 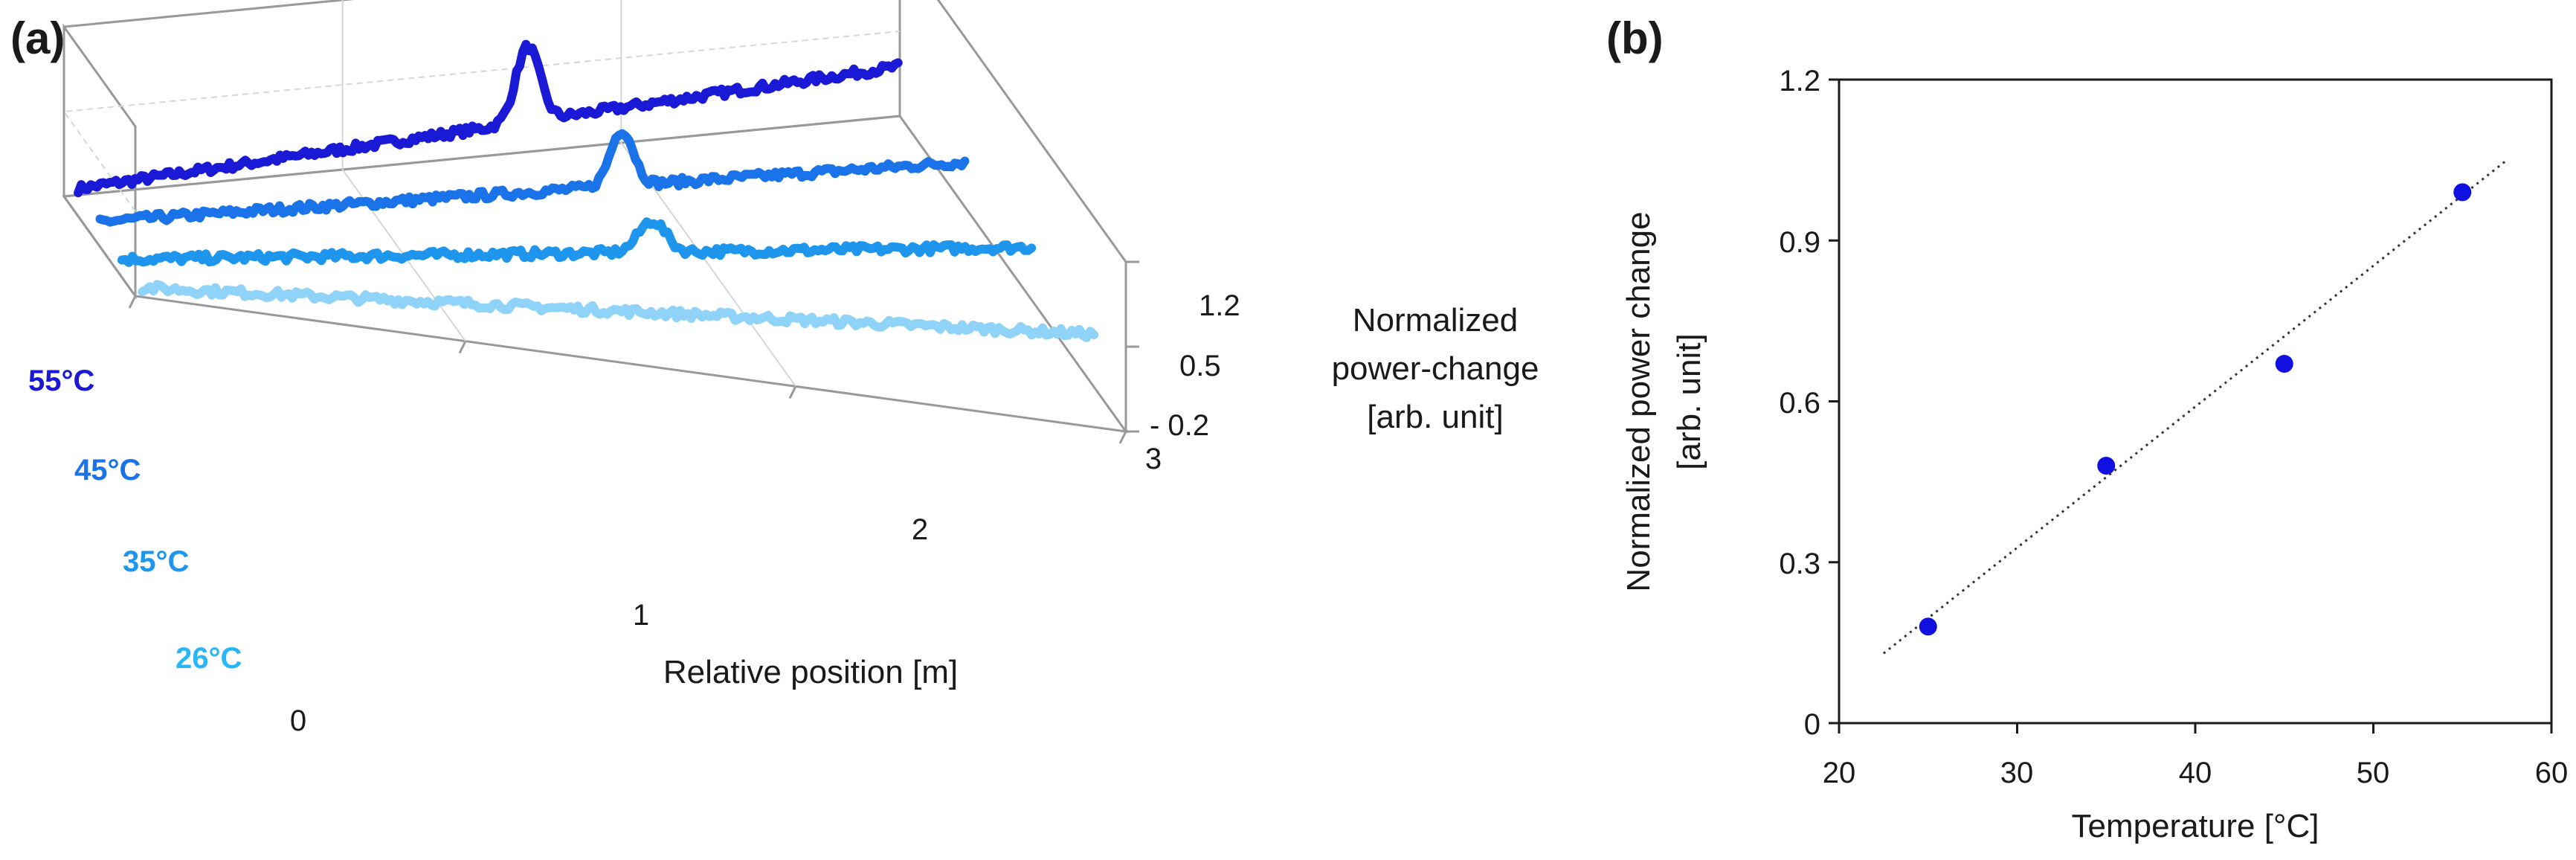 I want to click on a-z-axis-label-line3: [arb. unit], so click(x=1435, y=417).